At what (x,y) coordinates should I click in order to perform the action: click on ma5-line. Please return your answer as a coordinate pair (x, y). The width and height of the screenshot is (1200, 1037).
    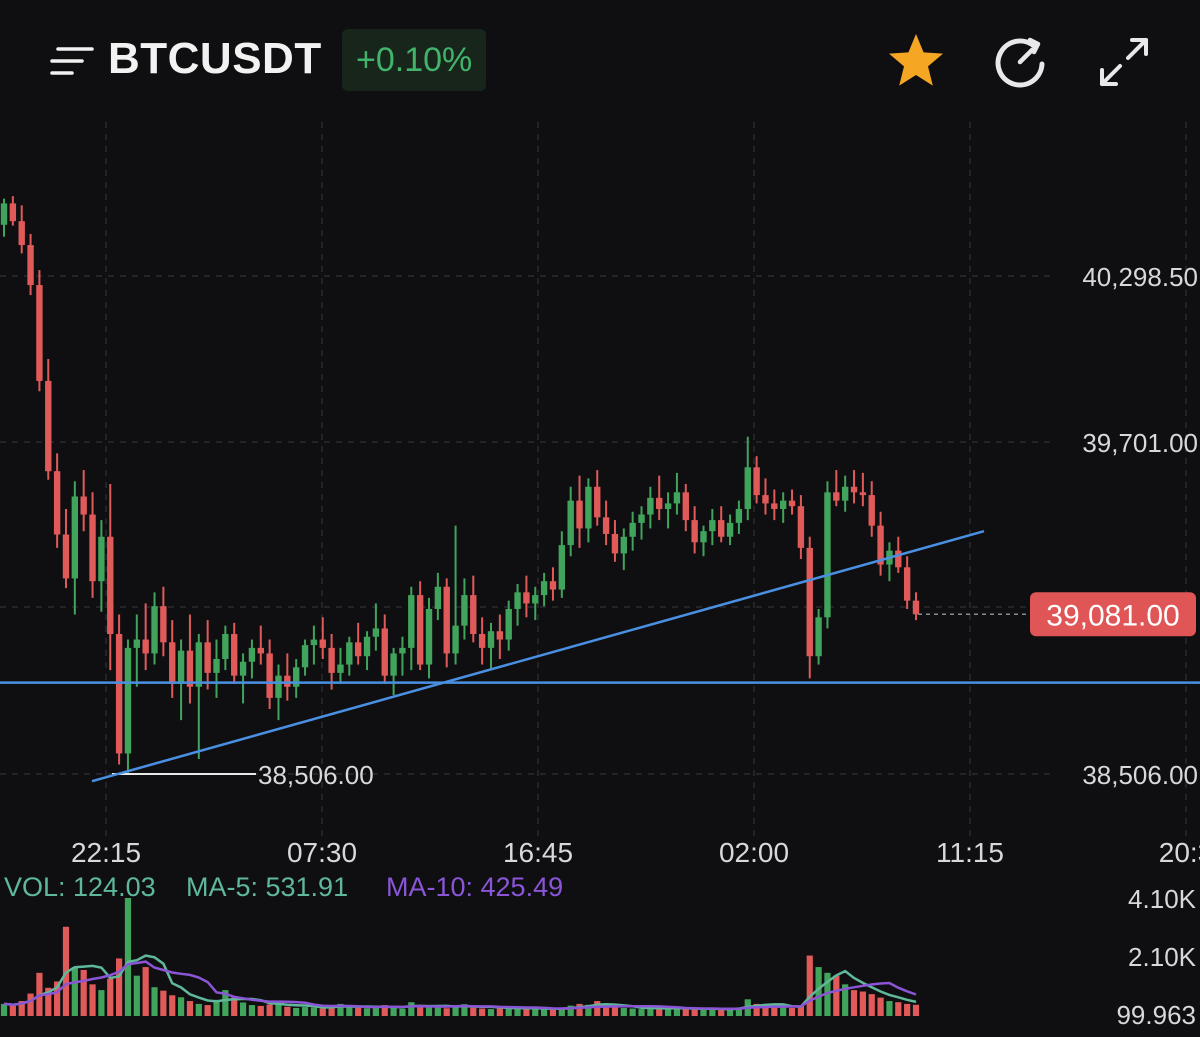
    Looking at the image, I should click on (460, 982).